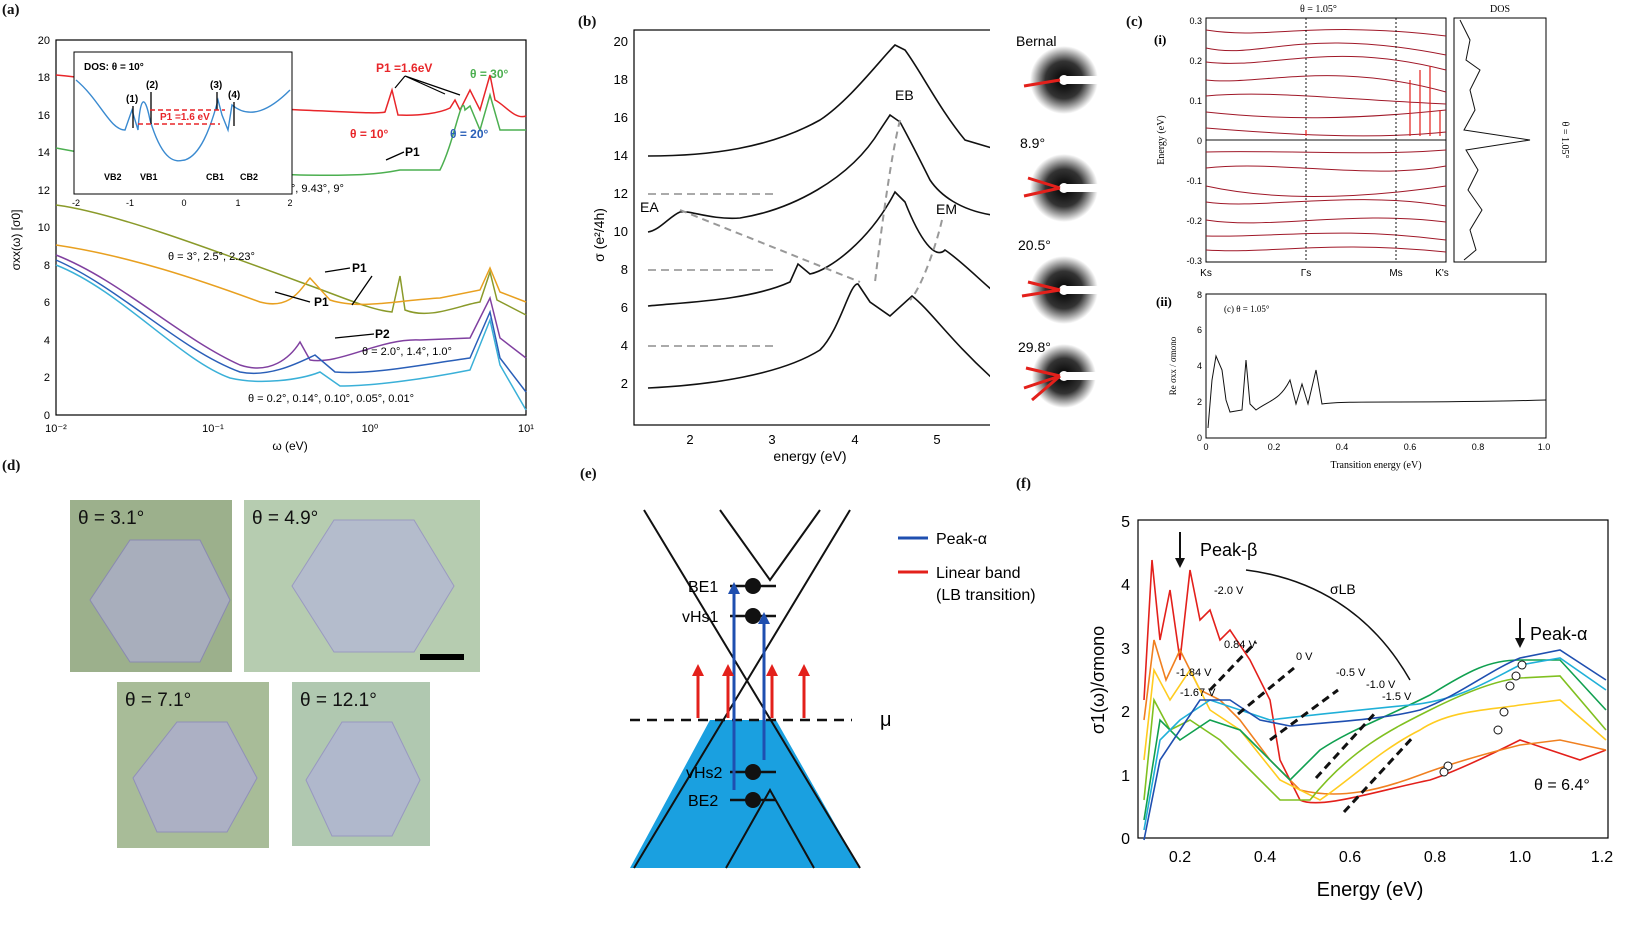  Describe the element at coordinates (1205, 447) in the screenshot. I see `c-ii-xtick: 0` at that location.